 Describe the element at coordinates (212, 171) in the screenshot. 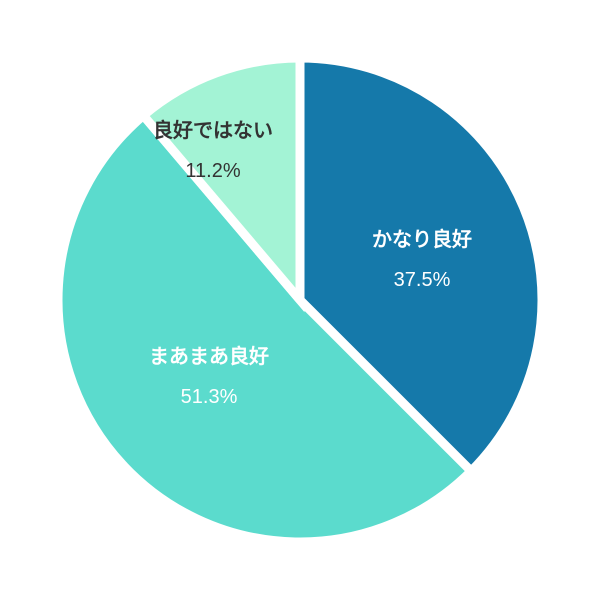

I see `slice-value-label: 11.2%` at that location.